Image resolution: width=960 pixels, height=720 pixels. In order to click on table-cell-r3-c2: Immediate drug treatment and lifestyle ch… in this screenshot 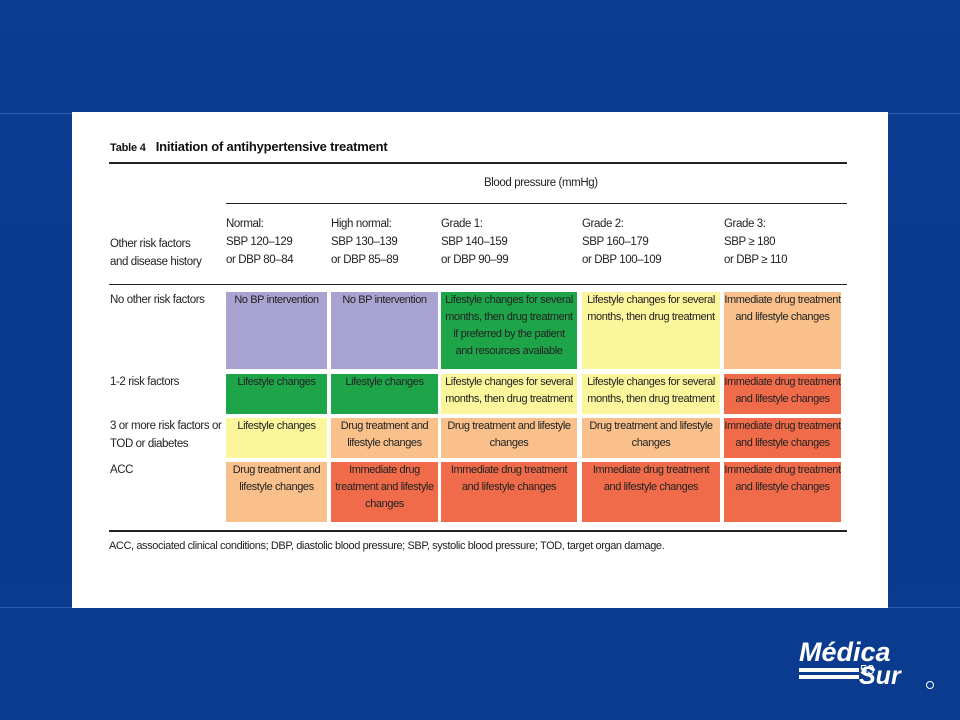, I will do `click(509, 492)`.